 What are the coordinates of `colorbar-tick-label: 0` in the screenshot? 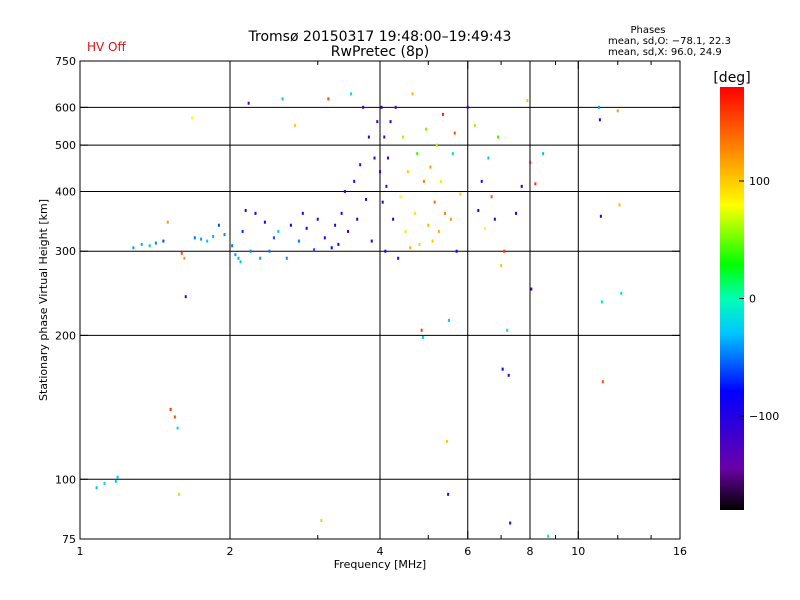 It's located at (752, 299).